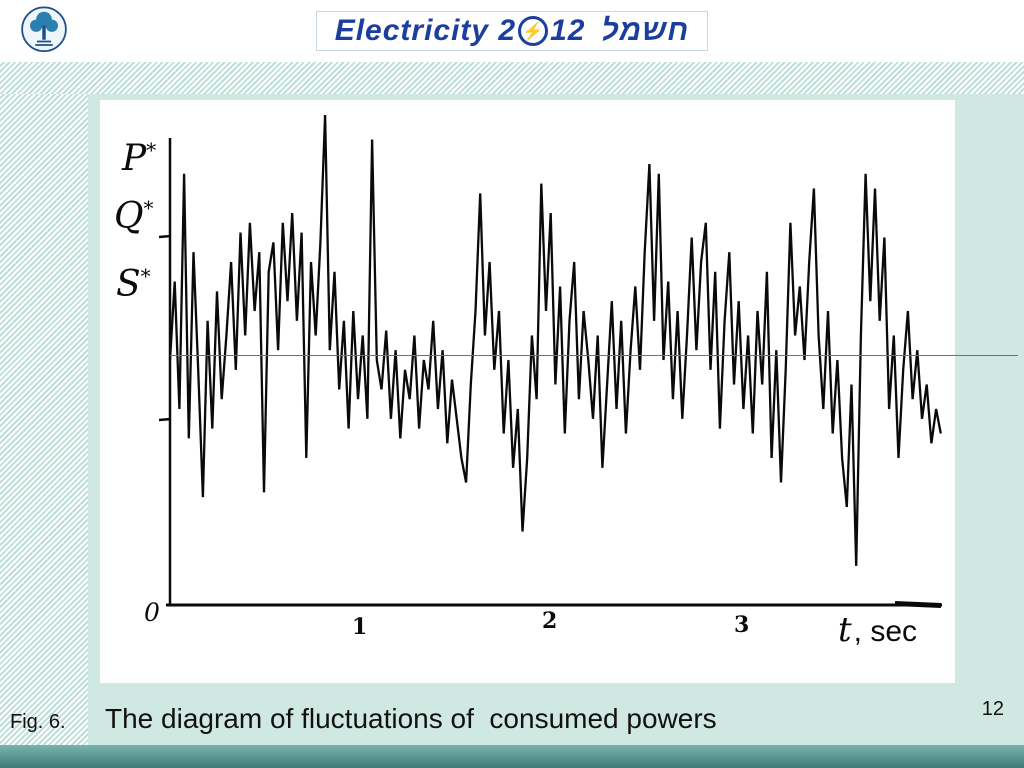 The height and width of the screenshot is (768, 1024). I want to click on conference-logo: Electricity 2 ⚡ 12 חשמל, so click(512, 31).